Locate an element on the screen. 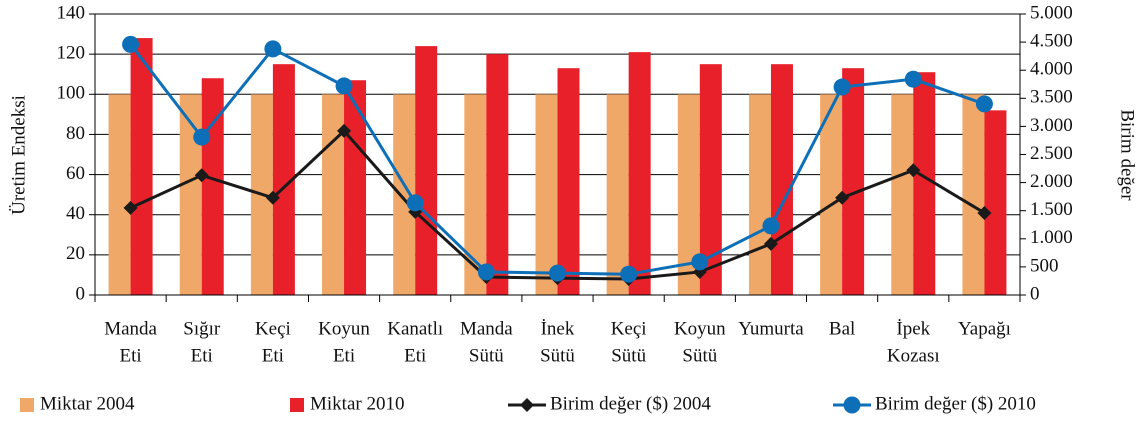  y2-tick-label: 4.000 is located at coordinates (1051, 69).